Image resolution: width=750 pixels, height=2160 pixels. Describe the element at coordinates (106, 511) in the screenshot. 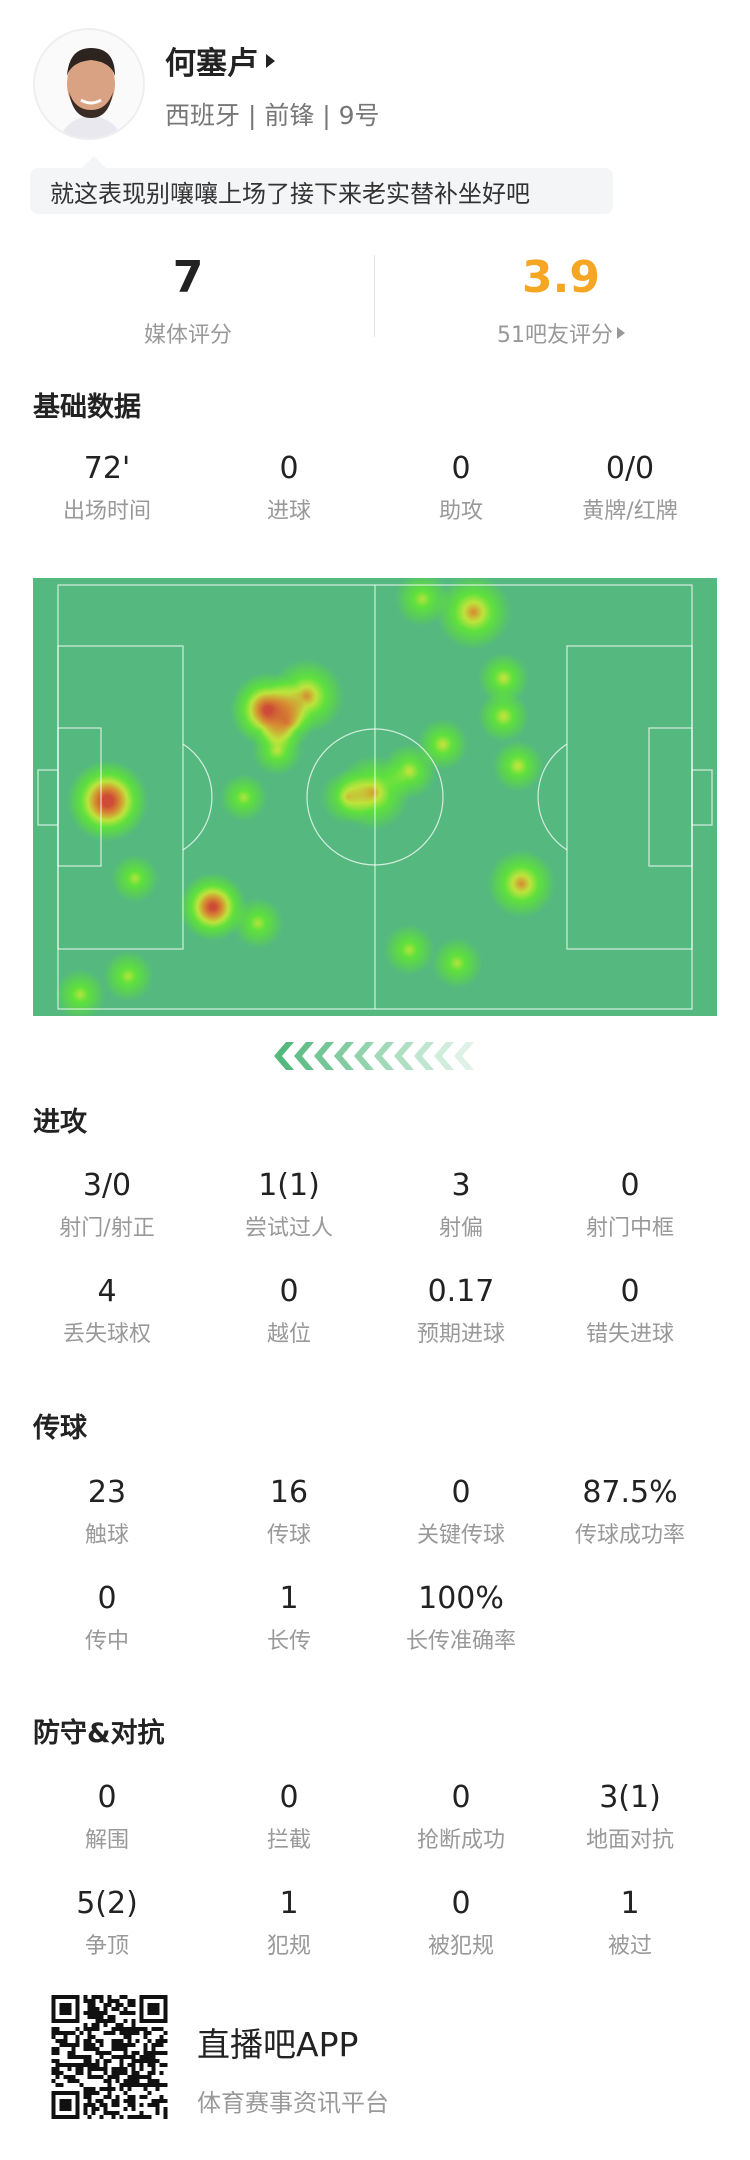

I see `stat-label: 出场时间` at that location.